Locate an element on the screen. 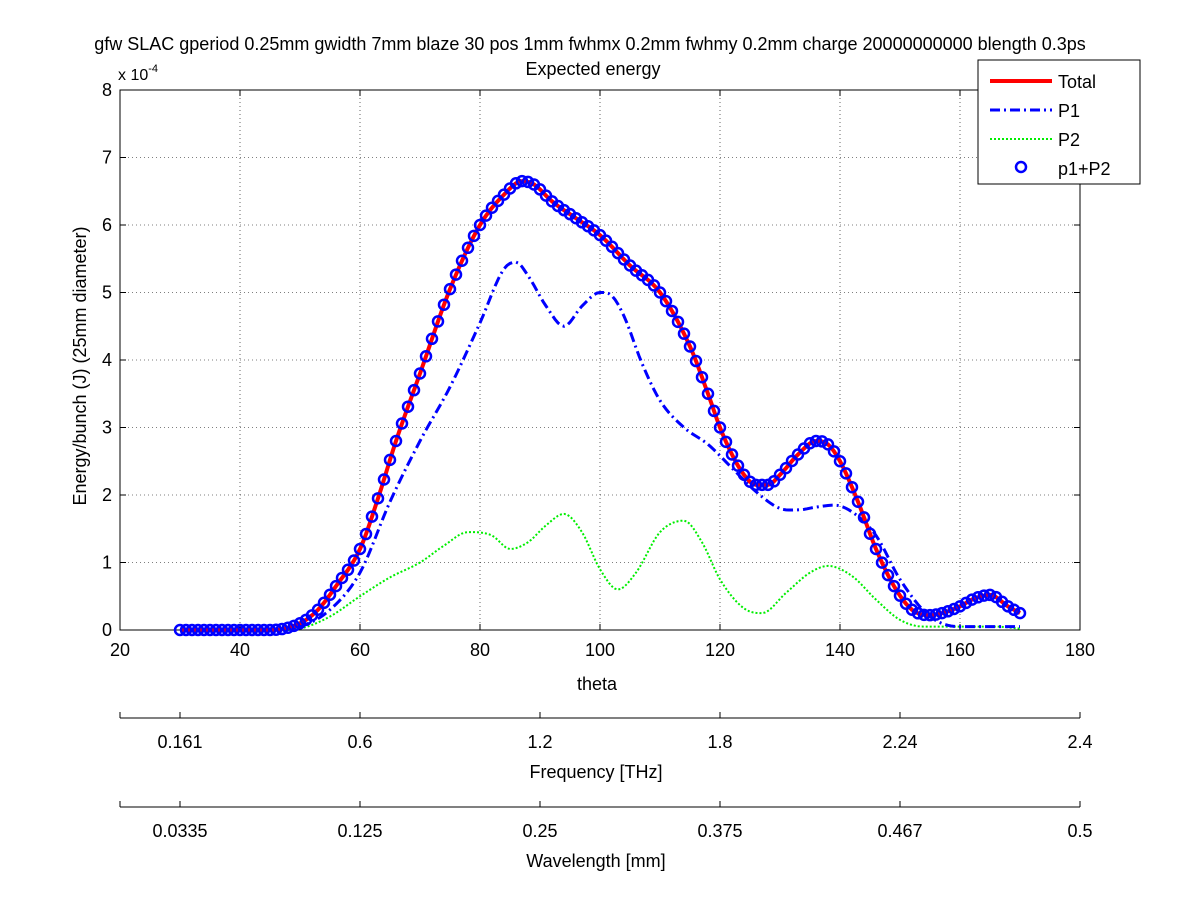  secondary-axis-tick-label: 0.0335 is located at coordinates (179, 831).